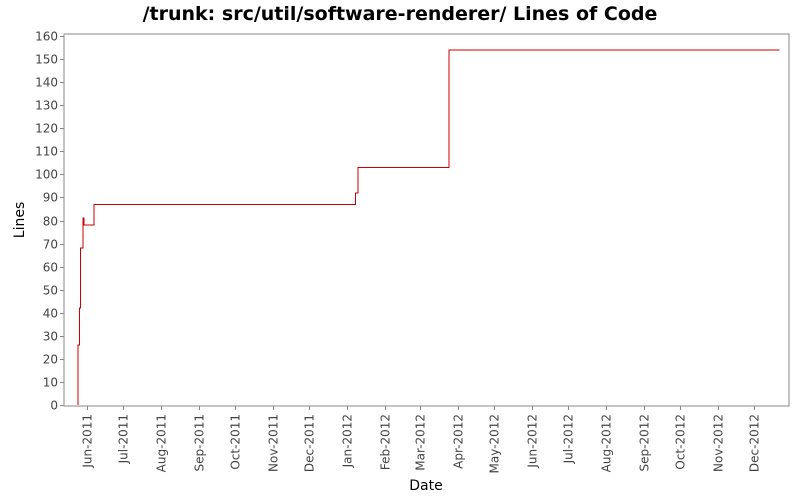 Image resolution: width=800 pixels, height=500 pixels. Describe the element at coordinates (50, 337) in the screenshot. I see `y-tick-label: 30` at that location.